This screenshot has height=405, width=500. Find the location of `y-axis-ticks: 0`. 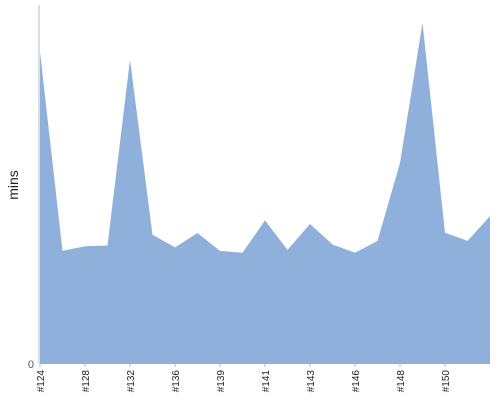

y-axis-ticks: 0 is located at coordinates (31, 365).